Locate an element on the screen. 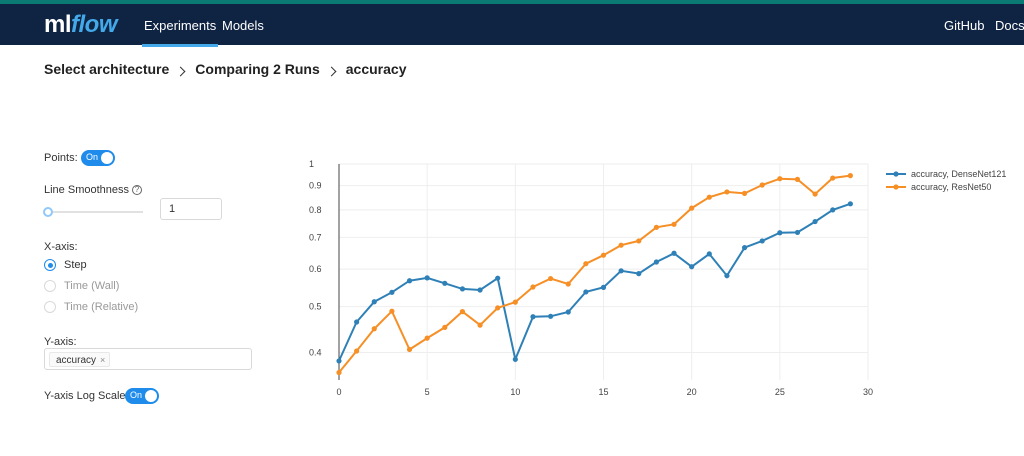  nav-experiments: Experiments is located at coordinates (180, 32).